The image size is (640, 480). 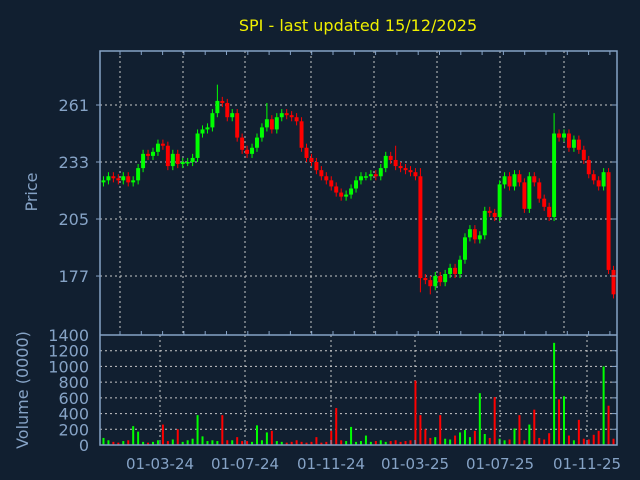 What do you see at coordinates (73, 429) in the screenshot?
I see `volume-tick-label: 200` at bounding box center [73, 429].